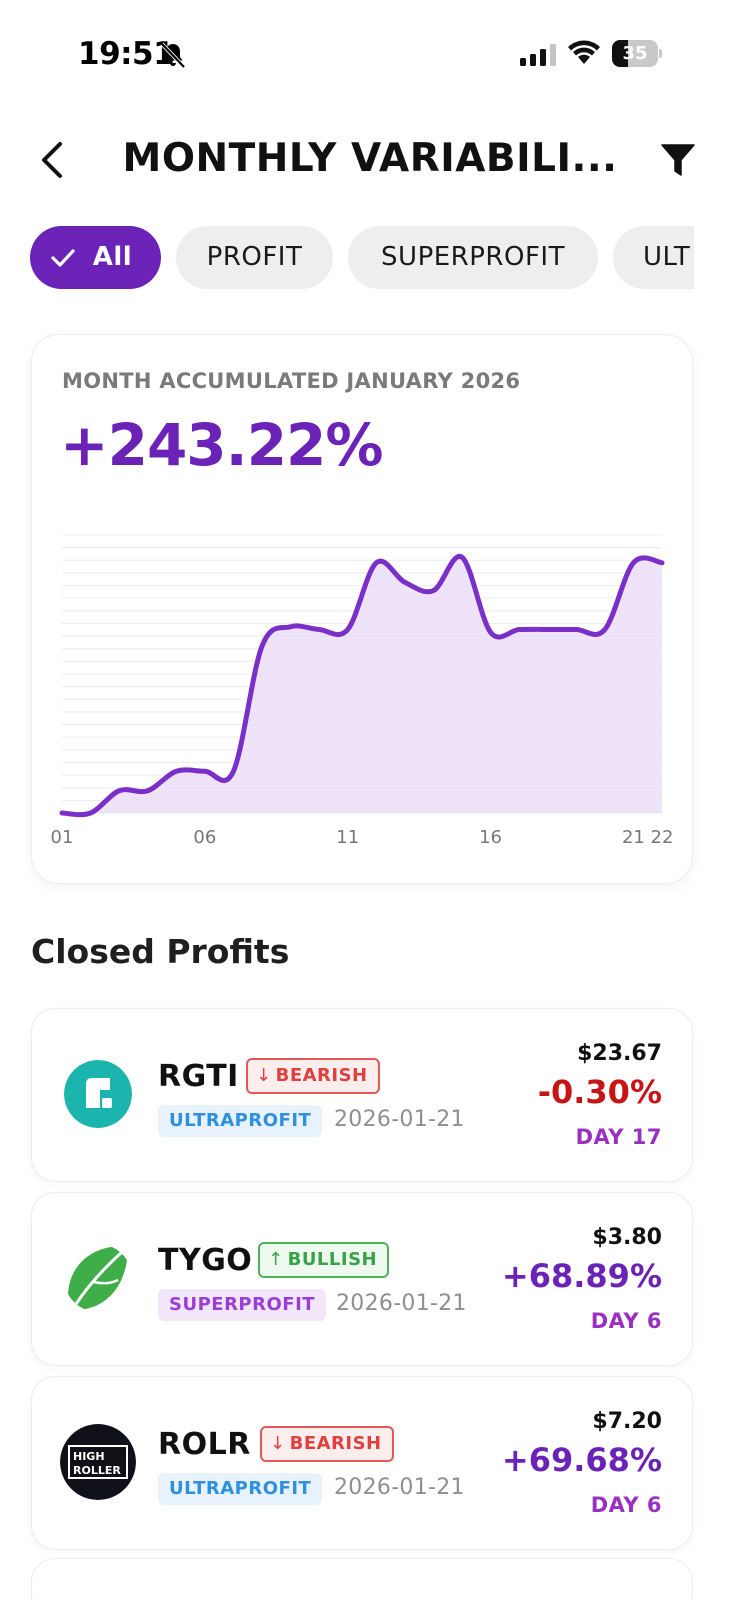  What do you see at coordinates (581, 1460) in the screenshot?
I see `trade-change: +69.68%` at bounding box center [581, 1460].